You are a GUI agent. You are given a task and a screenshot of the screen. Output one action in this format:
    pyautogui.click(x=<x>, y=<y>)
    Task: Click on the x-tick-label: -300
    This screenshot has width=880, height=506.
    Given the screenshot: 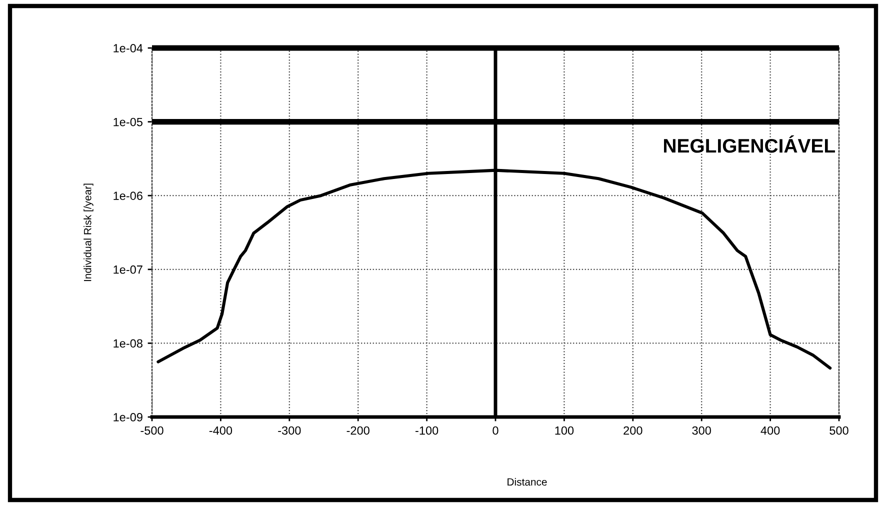 What is the action you would take?
    pyautogui.click(x=289, y=430)
    